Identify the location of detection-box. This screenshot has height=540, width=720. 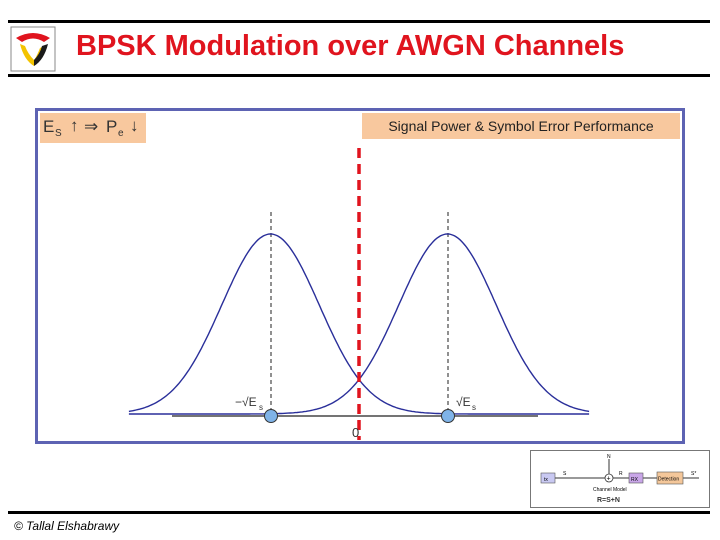
(670, 478).